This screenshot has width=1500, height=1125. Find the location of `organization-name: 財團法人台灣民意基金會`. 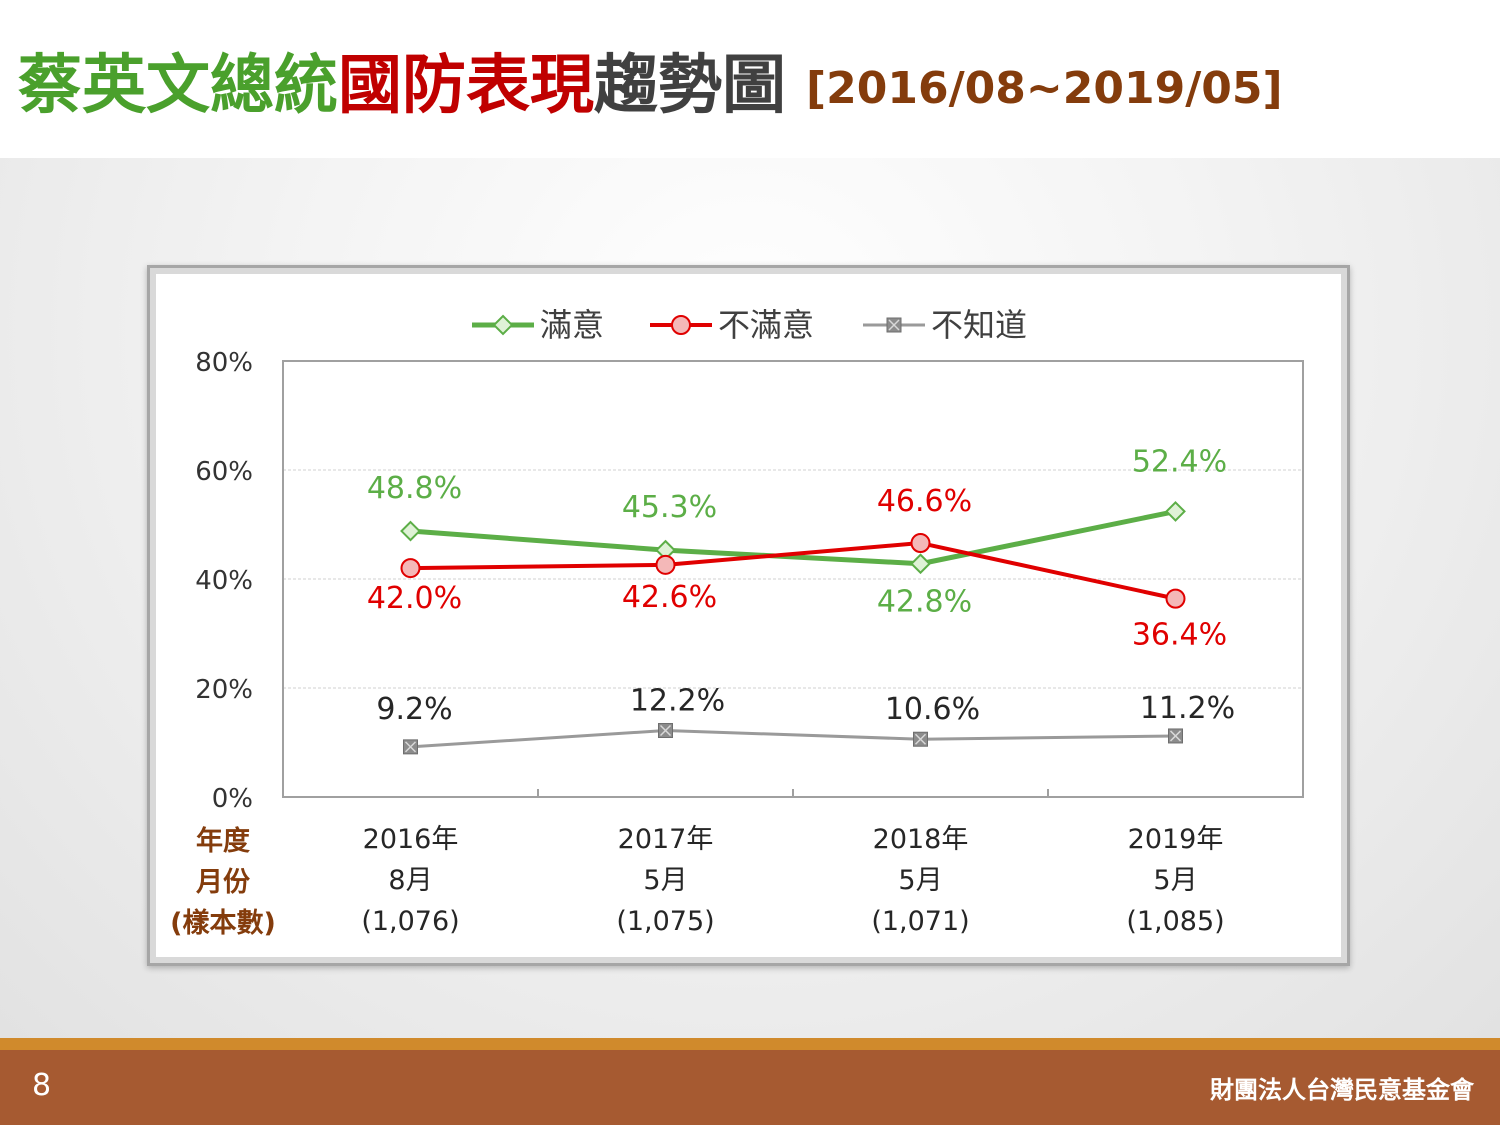

organization-name: 財團法人台灣民意基金會 is located at coordinates (1342, 1090).